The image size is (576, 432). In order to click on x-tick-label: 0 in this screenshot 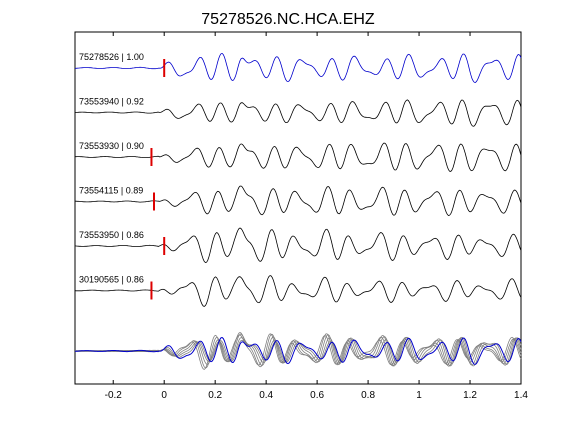, I will do `click(164, 395)`.